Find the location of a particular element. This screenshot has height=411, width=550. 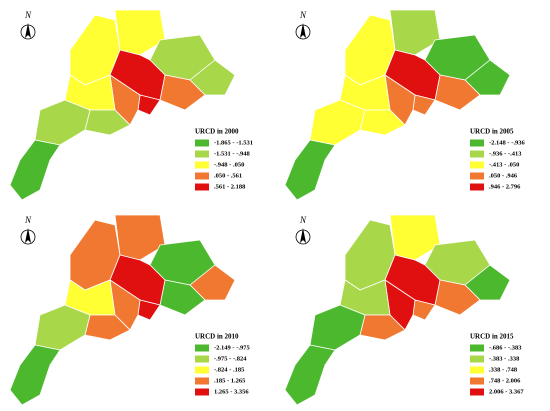

legend-label: -.383 - .338 is located at coordinates (504, 358).